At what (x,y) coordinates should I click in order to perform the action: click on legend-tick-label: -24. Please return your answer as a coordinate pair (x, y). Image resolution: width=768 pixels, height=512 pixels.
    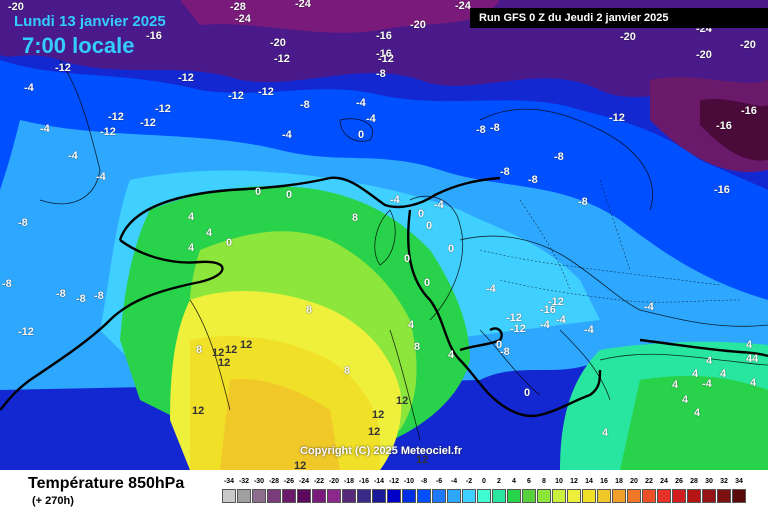
    Looking at the image, I should click on (304, 481).